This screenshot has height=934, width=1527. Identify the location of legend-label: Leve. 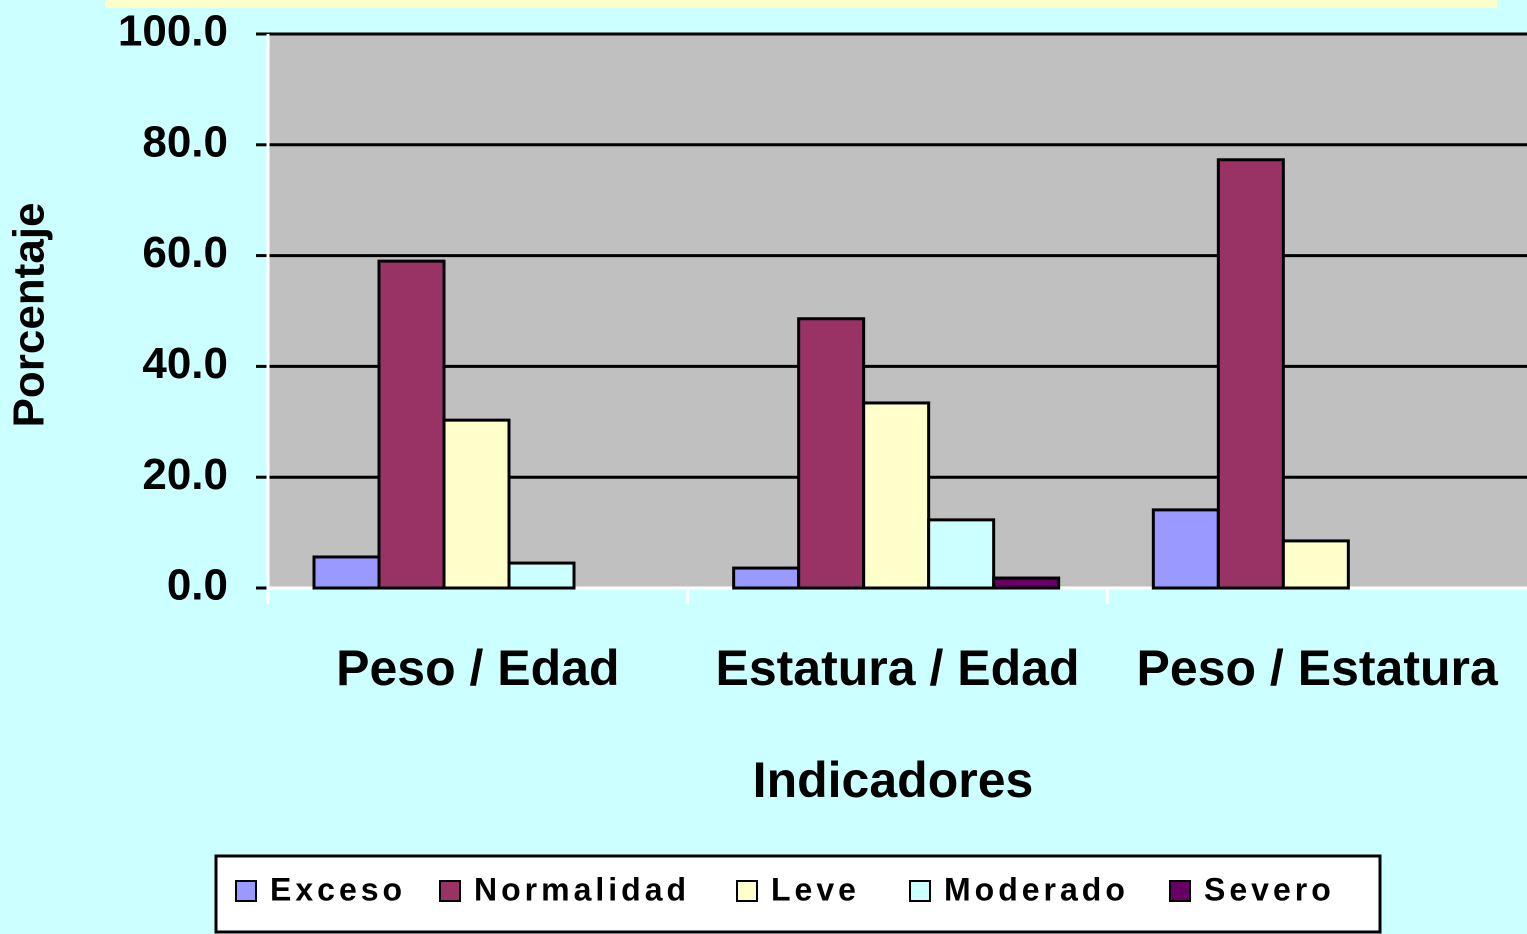
(815, 889).